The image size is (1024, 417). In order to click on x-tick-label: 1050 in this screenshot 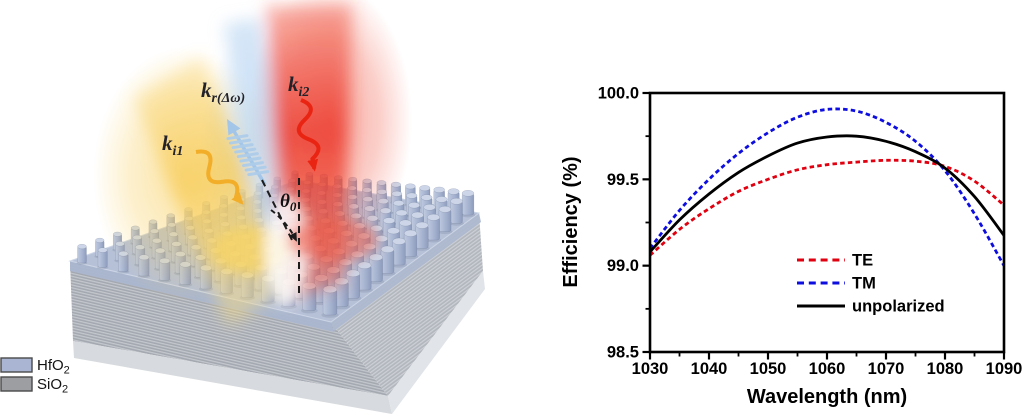, I will do `click(768, 369)`.